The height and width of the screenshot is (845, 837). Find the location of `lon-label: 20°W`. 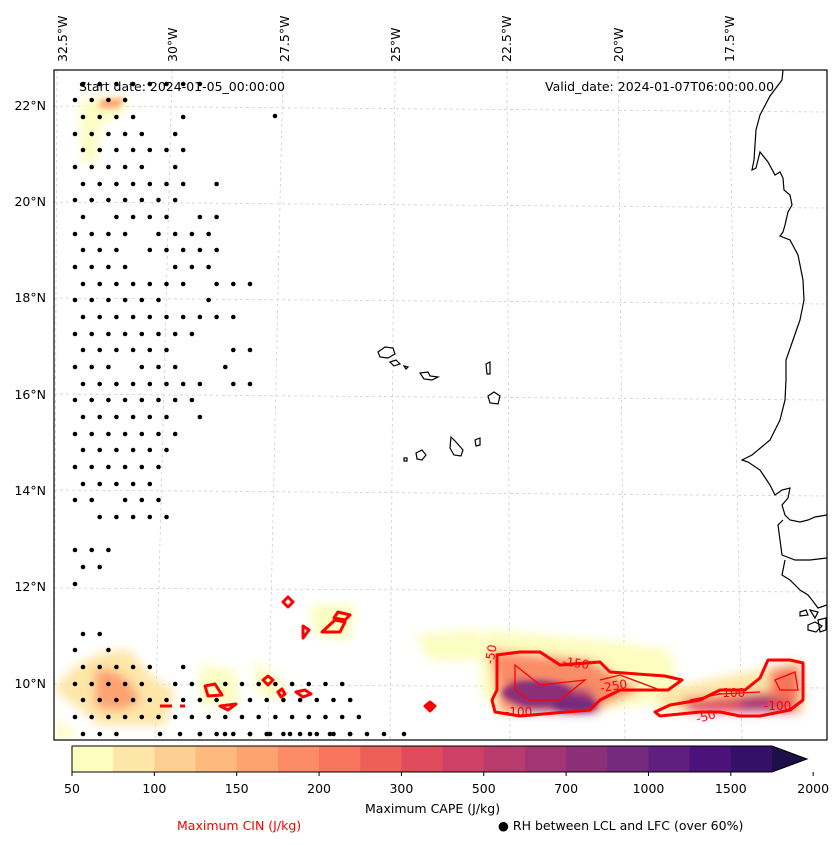

lon-label: 20°W is located at coordinates (618, 44).